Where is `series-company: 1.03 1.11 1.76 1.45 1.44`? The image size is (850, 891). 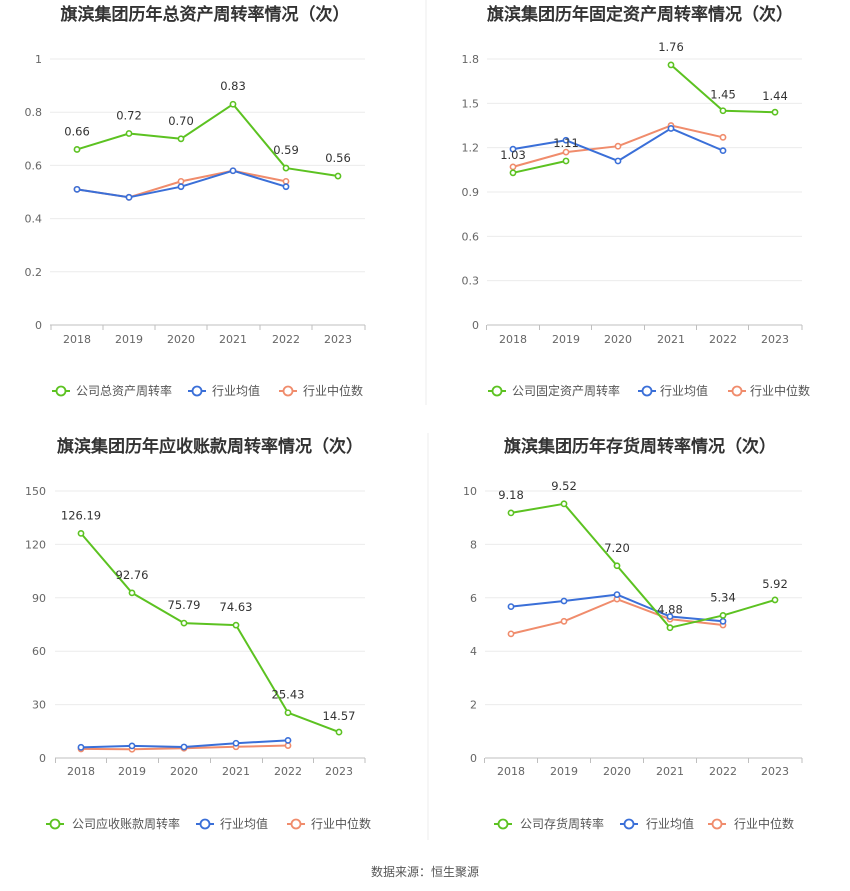 series-company: 1.03 1.11 1.76 1.45 1.44 is located at coordinates (644, 108).